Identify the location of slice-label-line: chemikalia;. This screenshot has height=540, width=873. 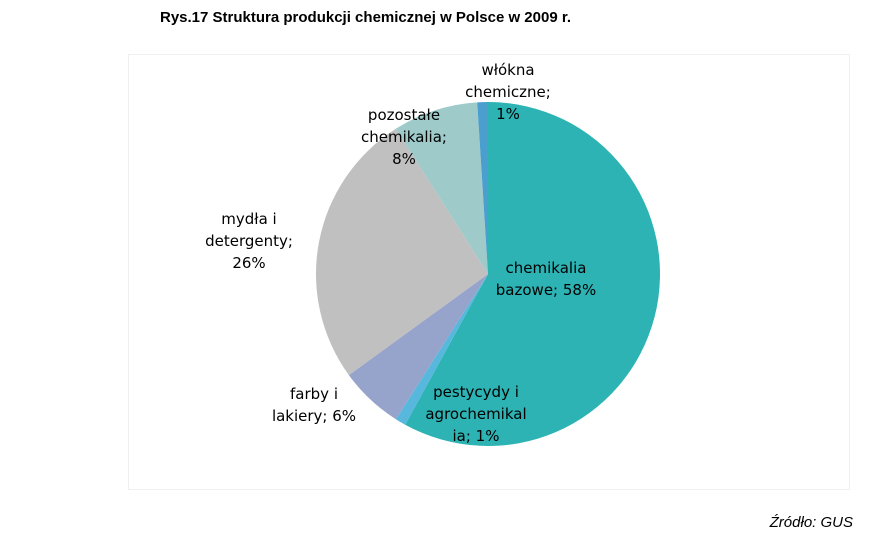
(404, 137).